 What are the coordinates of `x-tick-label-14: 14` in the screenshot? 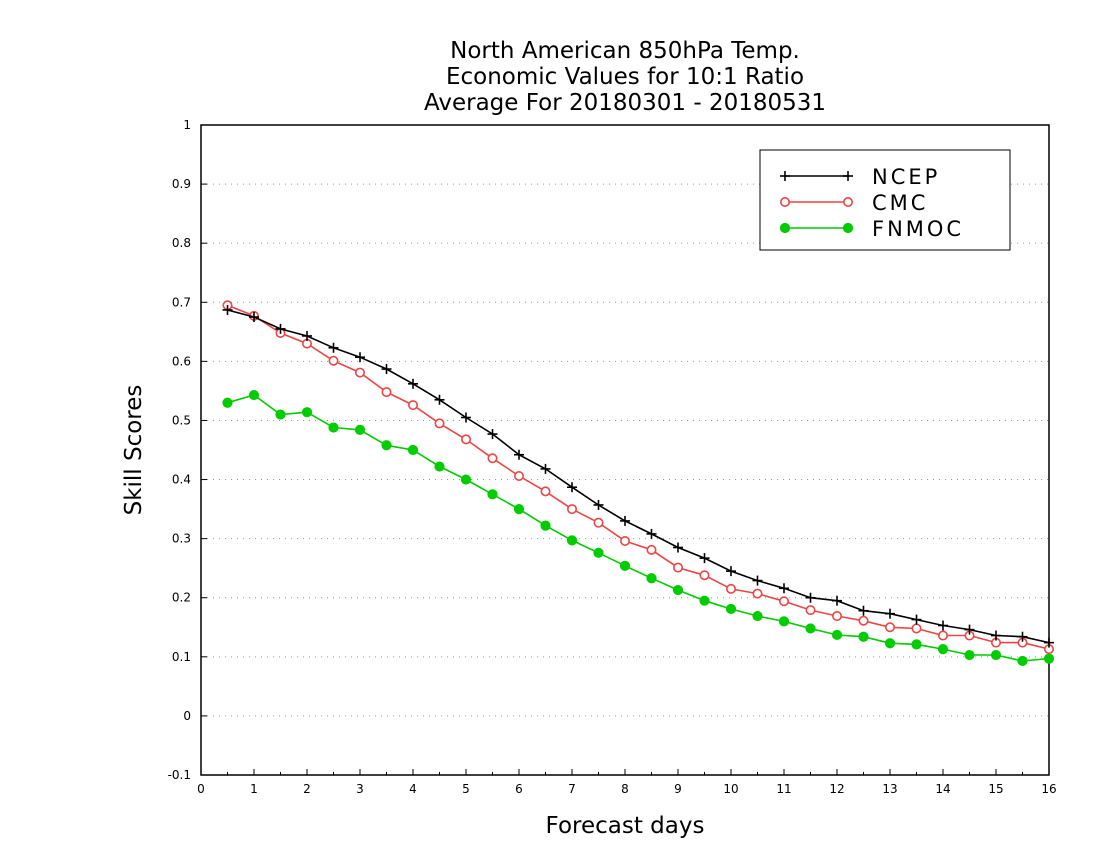 It's located at (942, 789).